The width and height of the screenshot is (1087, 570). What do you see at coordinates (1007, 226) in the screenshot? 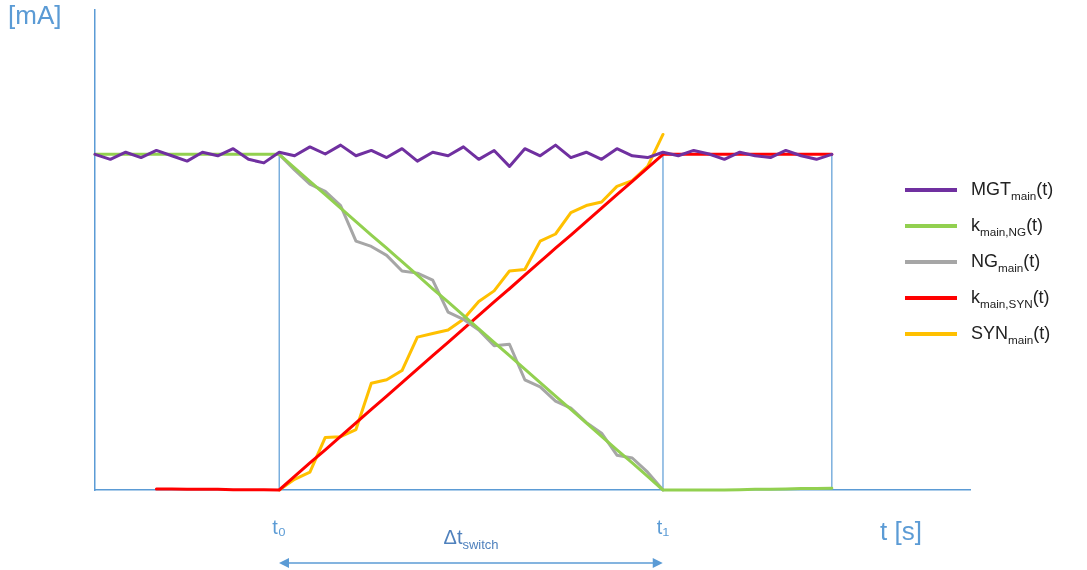
I see `legend-label: k$_{main,NG}$(t)` at bounding box center [1007, 226].